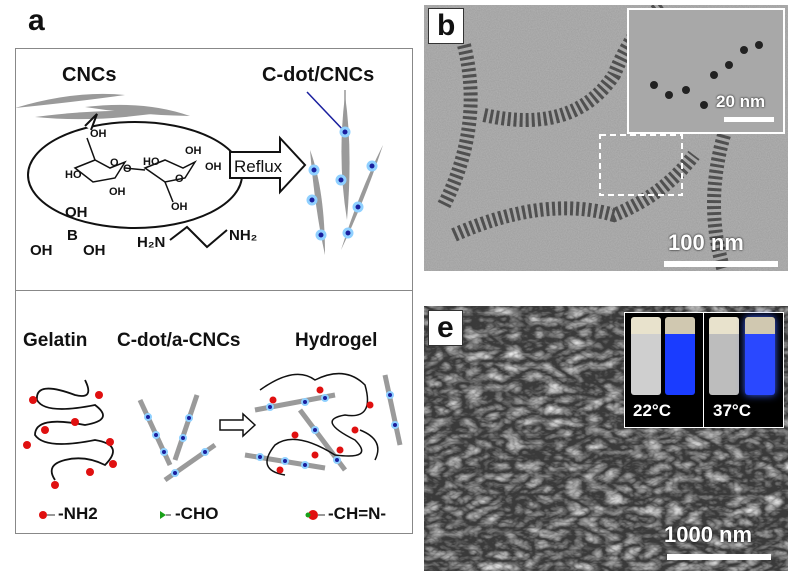  What do you see at coordinates (197, 238) in the screenshot?
I see `ethylenediamine: H₂N NH₂` at bounding box center [197, 238].